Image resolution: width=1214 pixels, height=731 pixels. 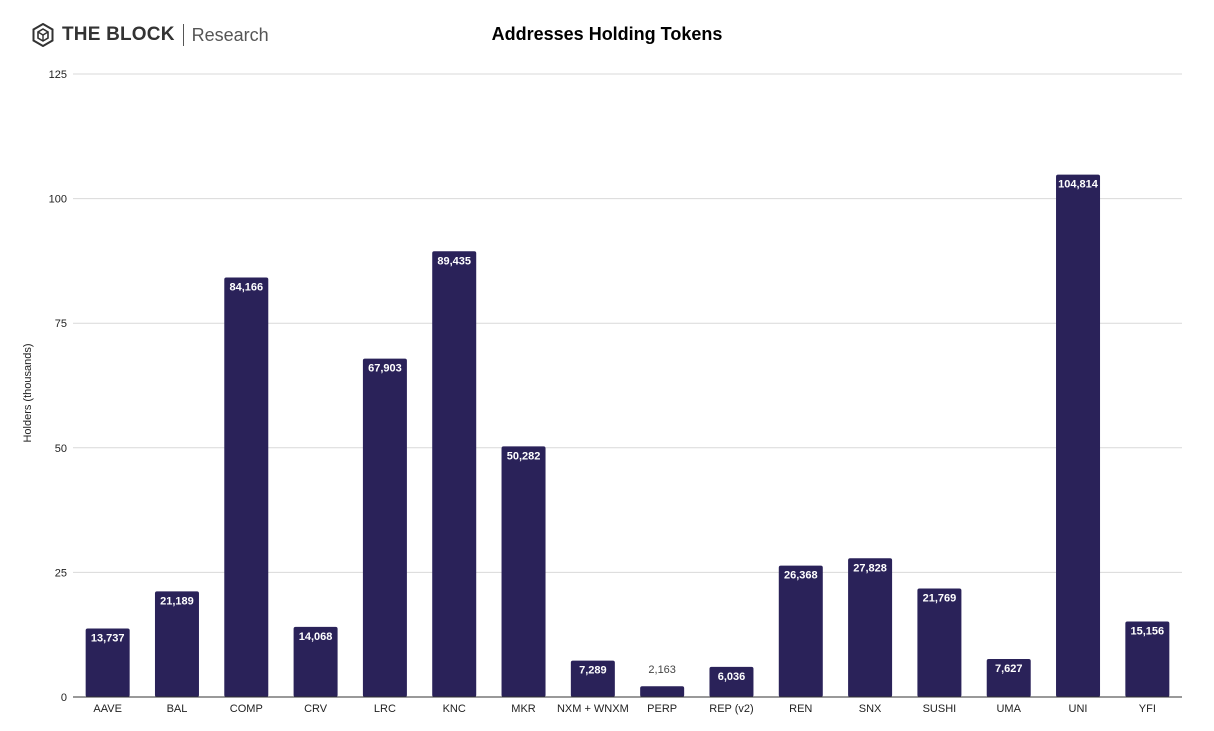 What do you see at coordinates (58, 386) in the screenshot?
I see `y-axis-ticks: 0 25 50 75 100 125` at bounding box center [58, 386].